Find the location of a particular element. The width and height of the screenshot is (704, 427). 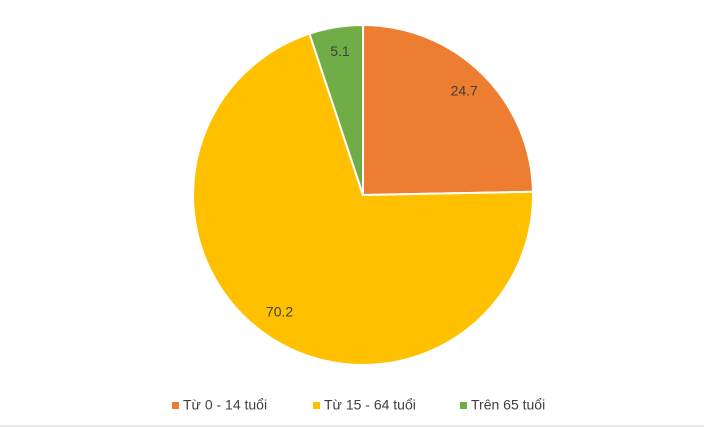

data-label: 70.2 is located at coordinates (279, 312).